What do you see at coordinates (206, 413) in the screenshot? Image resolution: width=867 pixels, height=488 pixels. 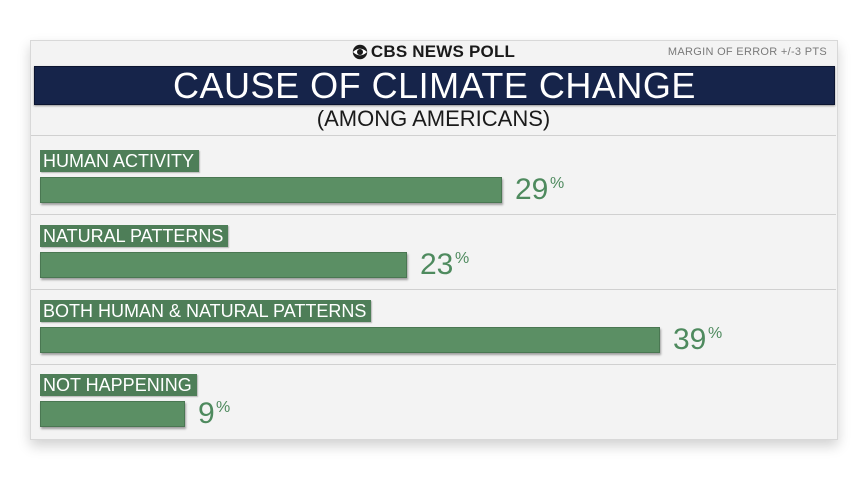 I see `value-label: 9` at bounding box center [206, 413].